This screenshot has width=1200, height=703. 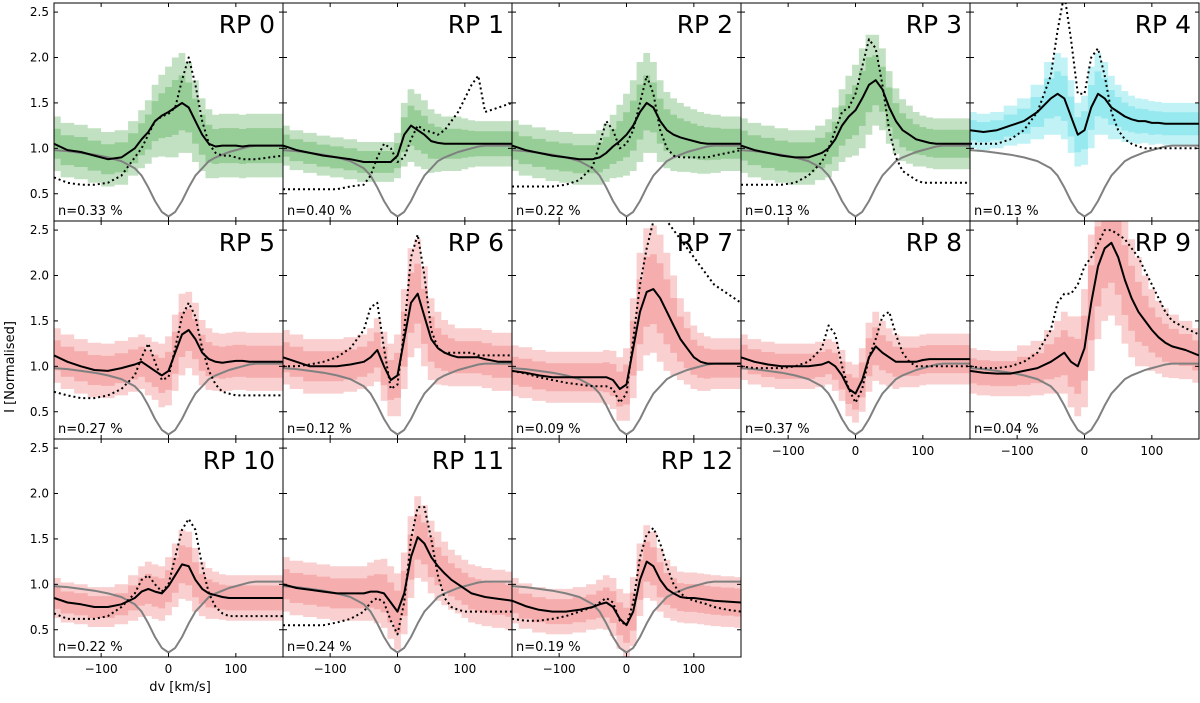 I want to click on panel-title: RP 5, so click(x=247, y=242).